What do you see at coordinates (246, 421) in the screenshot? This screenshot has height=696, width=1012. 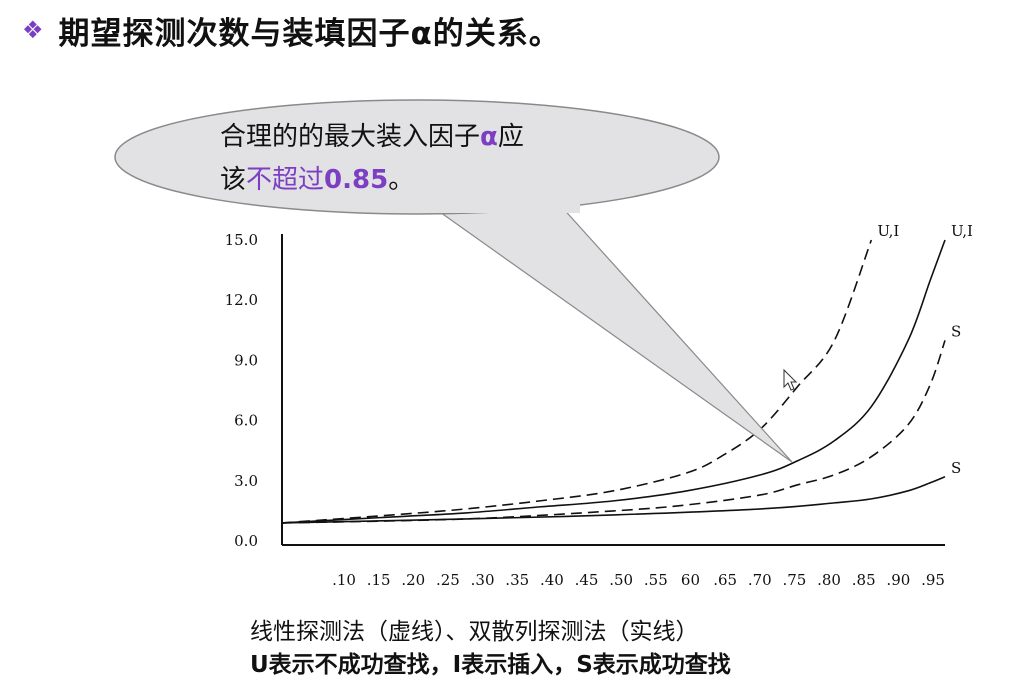 I see `y-tick-label: 6.0` at bounding box center [246, 421].